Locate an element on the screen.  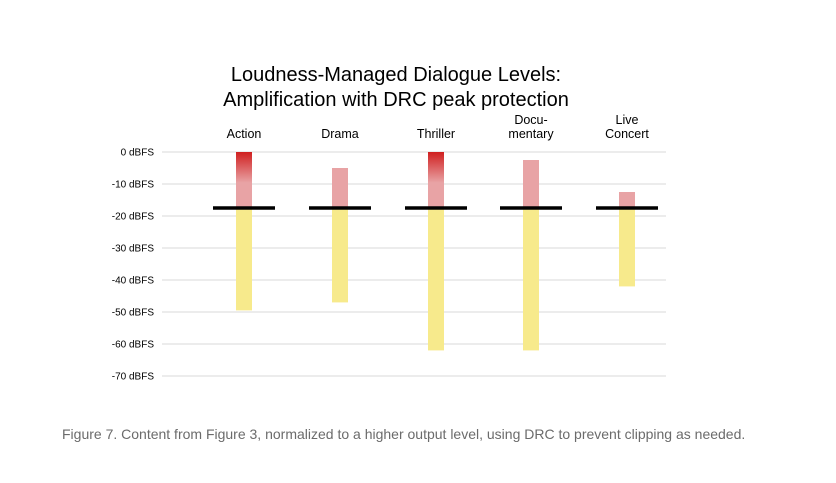
y-tick-label: -50 dBFS is located at coordinates (133, 313).